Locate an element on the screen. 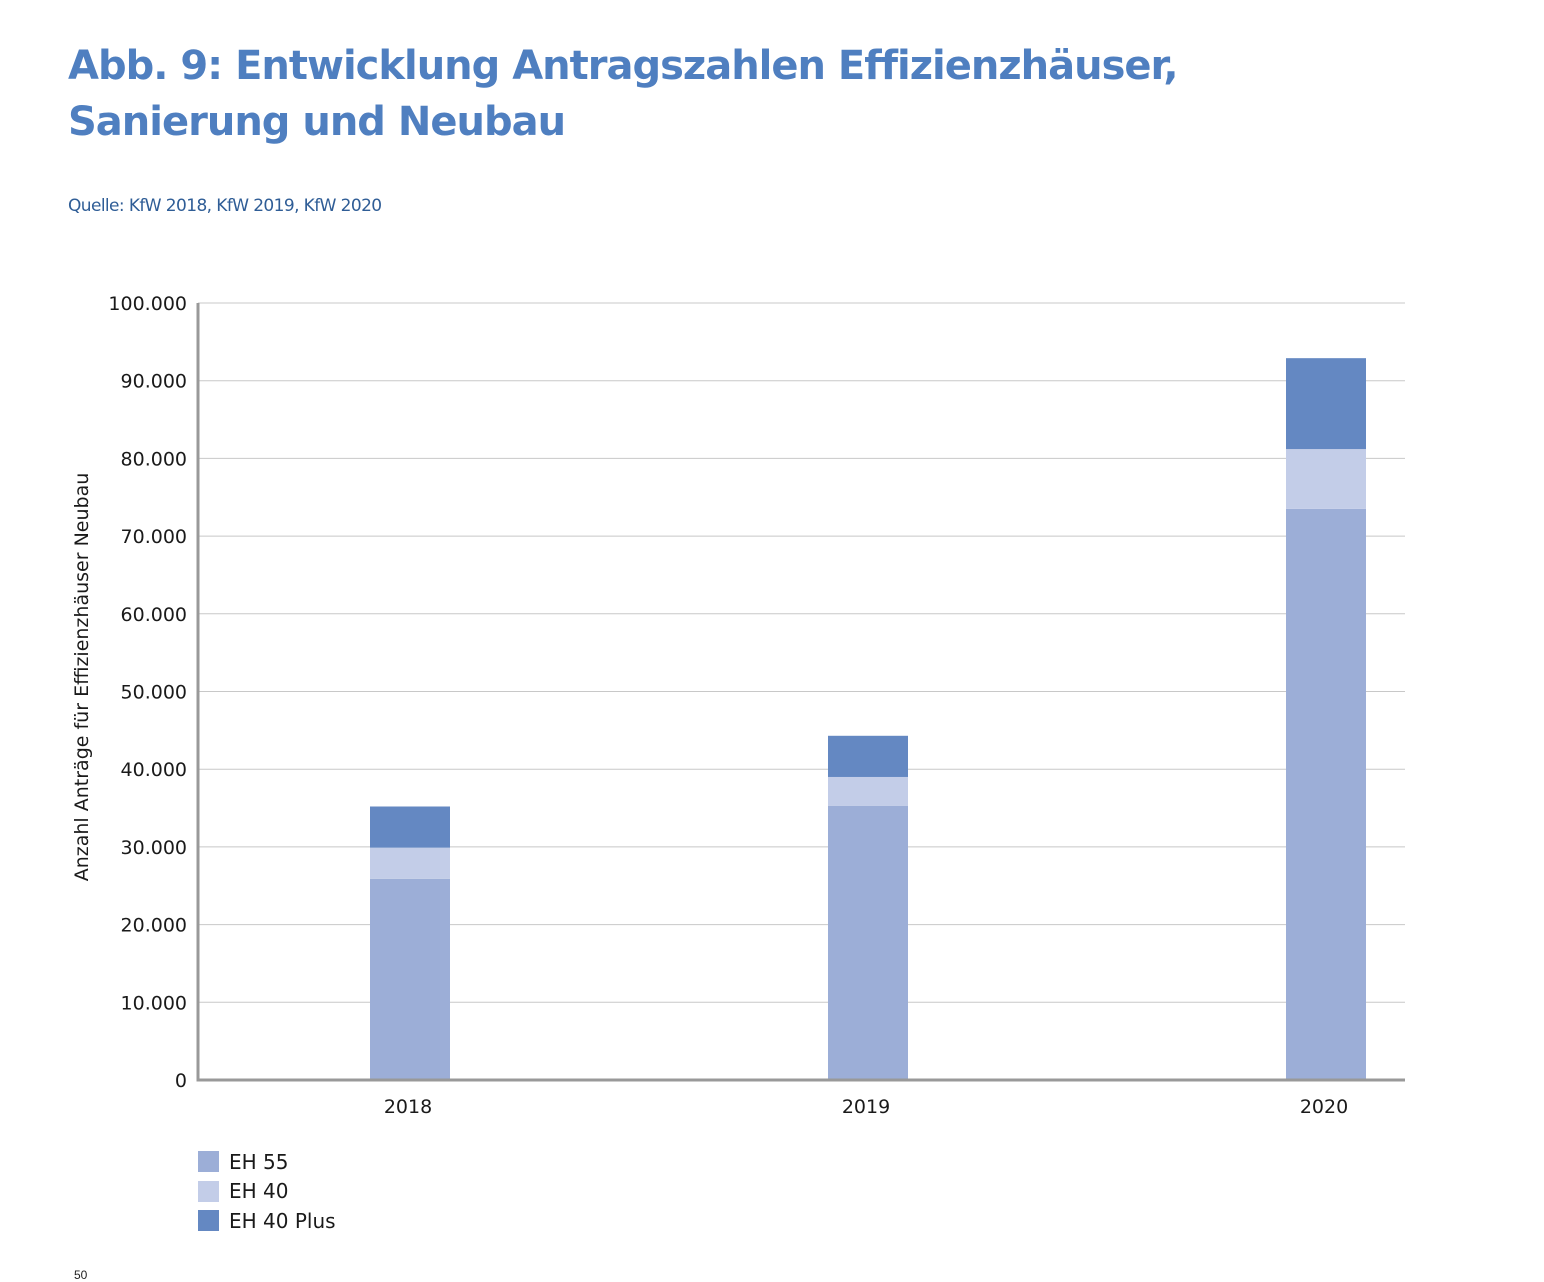 The image size is (1544, 1282). bar-2020-eh-40-plus is located at coordinates (1326, 404).